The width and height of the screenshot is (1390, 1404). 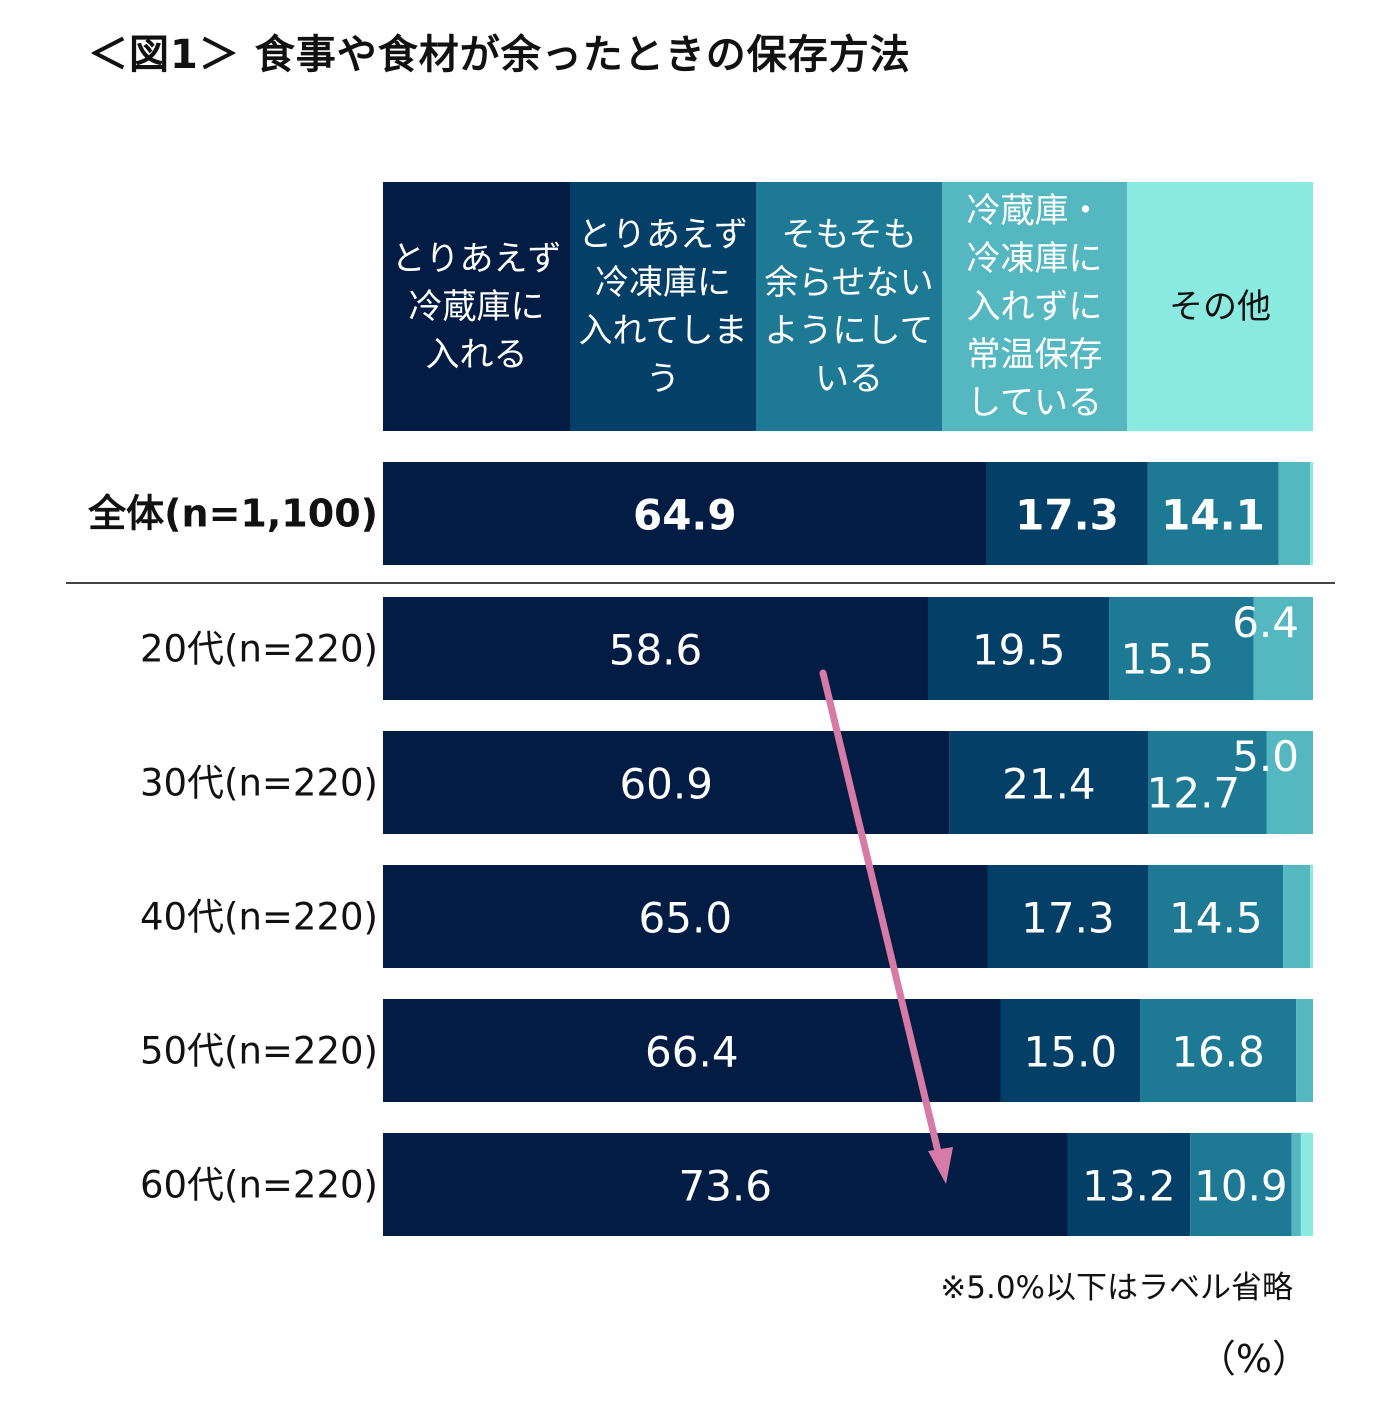 I want to click on label-omission-note: ※5.0%以下はラベル省略, so click(x=1116, y=1288).